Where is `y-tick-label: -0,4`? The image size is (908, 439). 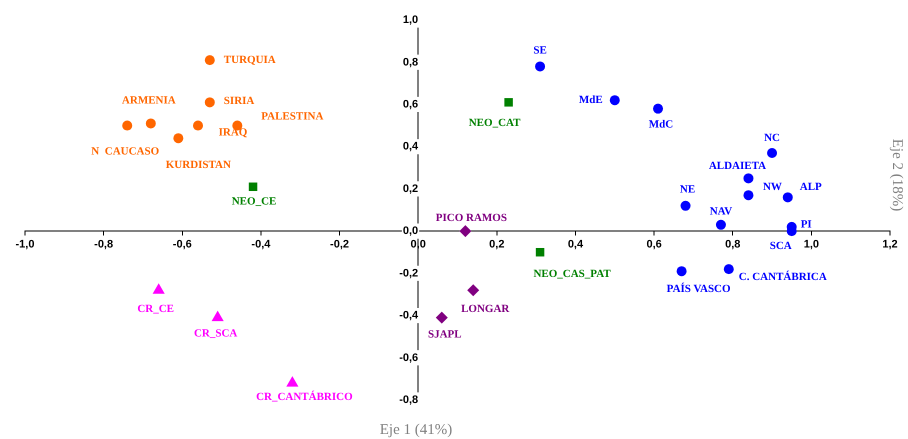
y-tick-label: -0,4 is located at coordinates (409, 316).